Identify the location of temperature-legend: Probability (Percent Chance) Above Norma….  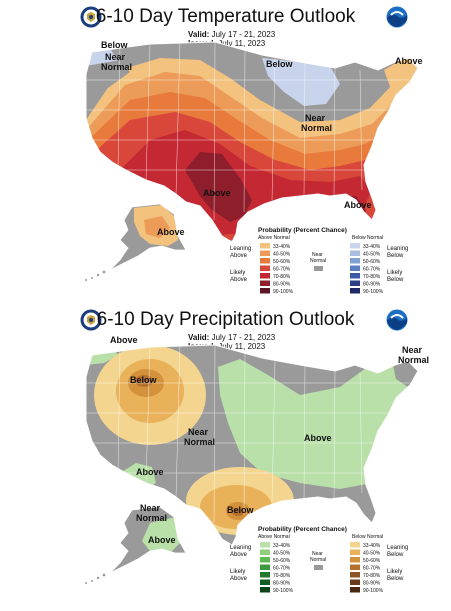
(319, 261).